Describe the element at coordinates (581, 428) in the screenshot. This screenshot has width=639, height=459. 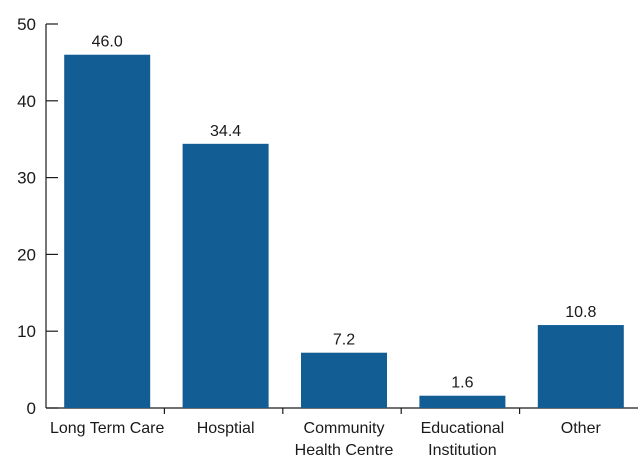
I see `category-label: Other` at that location.